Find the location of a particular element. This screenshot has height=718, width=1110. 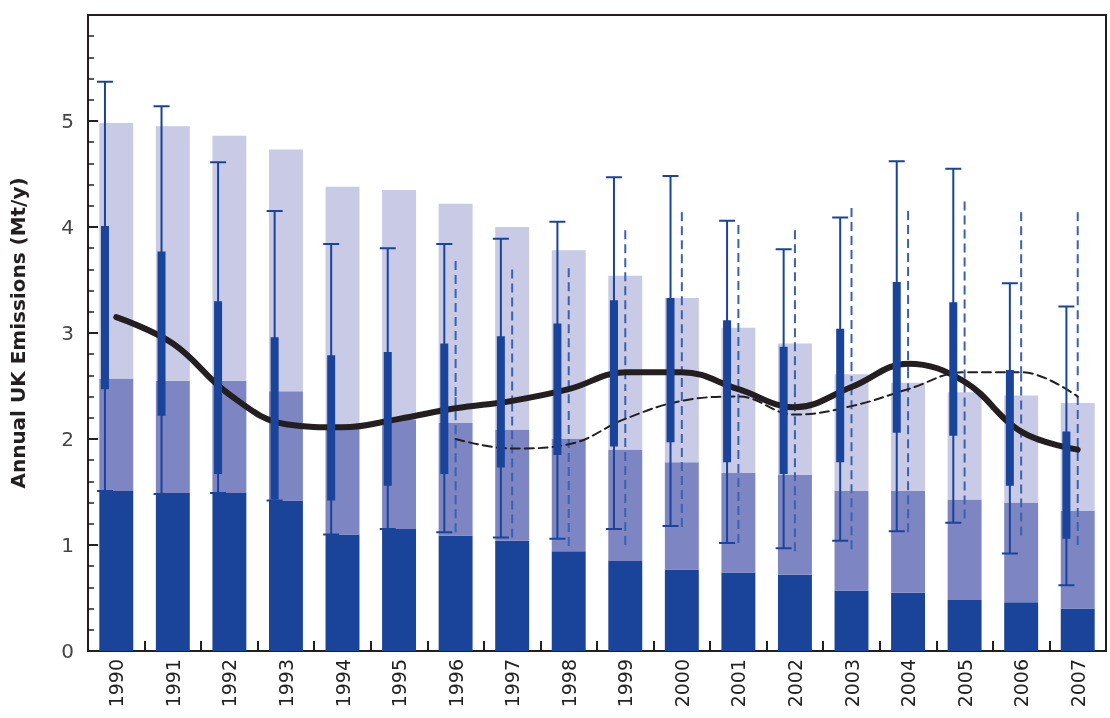

y-tick-label: 1 is located at coordinates (67, 545).